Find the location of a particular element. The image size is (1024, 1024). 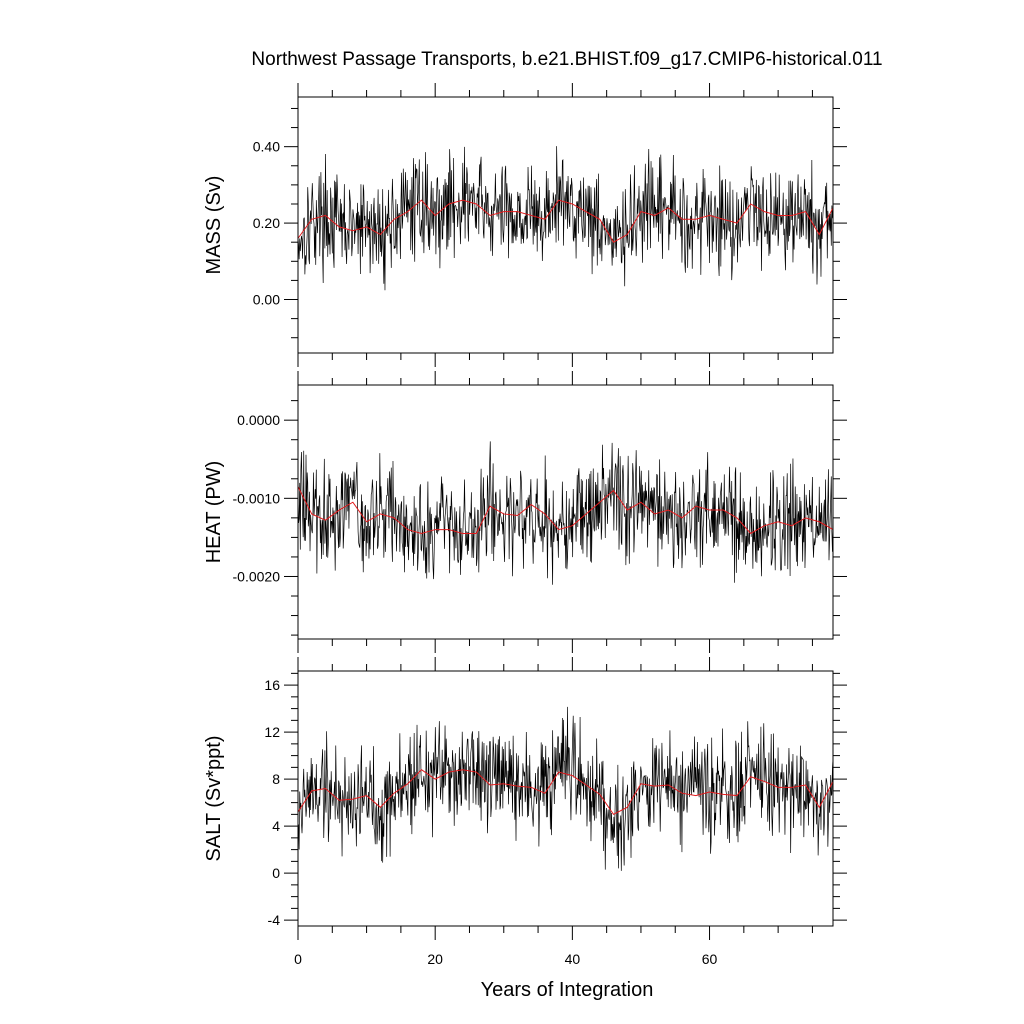

y-axis-label: HEAT (PW) is located at coordinates (214, 512).